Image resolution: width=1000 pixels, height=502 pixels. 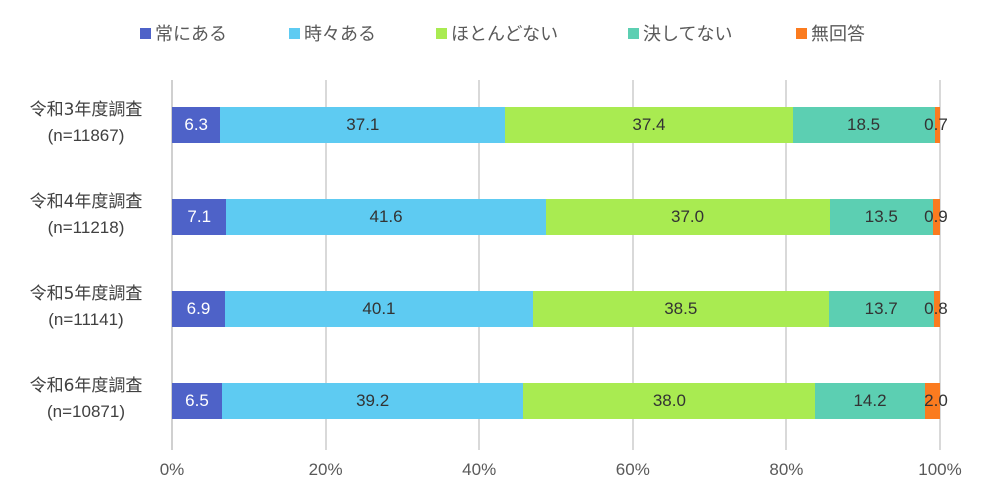 I want to click on category-label: 令和5年度調査 (n=11141), so click(x=86, y=307).